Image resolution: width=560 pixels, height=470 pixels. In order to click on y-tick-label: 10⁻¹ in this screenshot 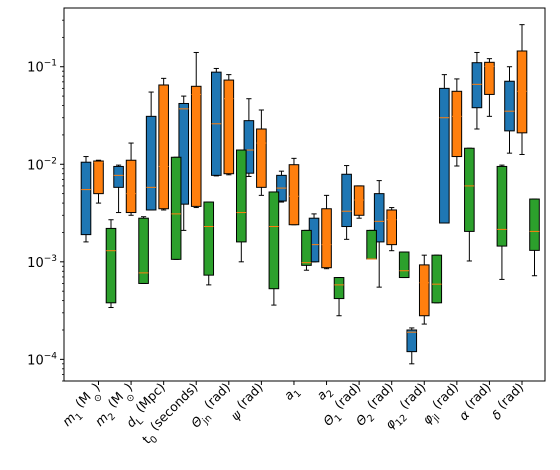, I will do `click(42, 67)`.